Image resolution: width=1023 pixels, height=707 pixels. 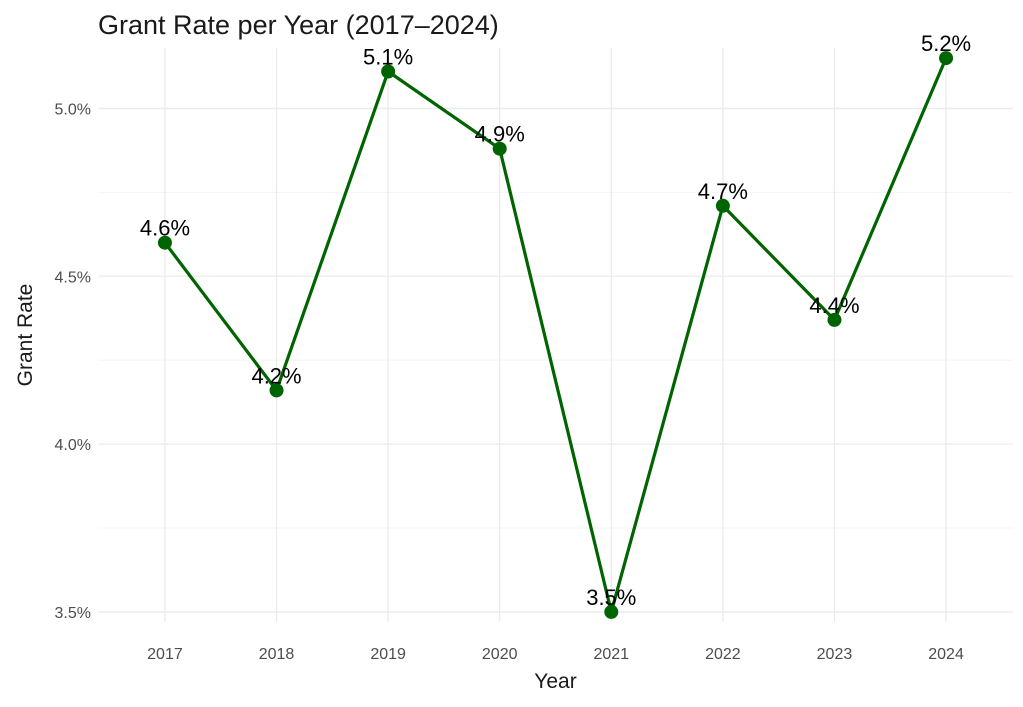 What do you see at coordinates (835, 654) in the screenshot?
I see `x-tick-label: 2023` at bounding box center [835, 654].